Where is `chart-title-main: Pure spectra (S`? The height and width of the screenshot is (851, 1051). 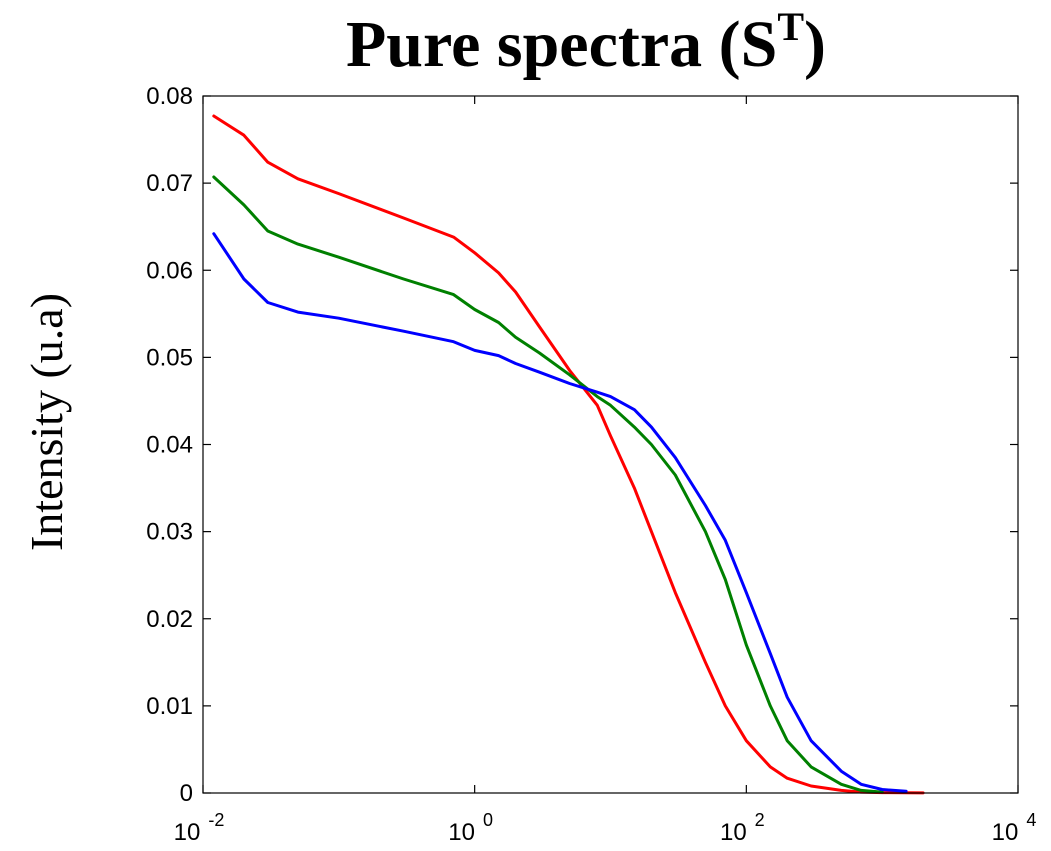 chart-title-main: Pure spectra (S is located at coordinates (561, 44).